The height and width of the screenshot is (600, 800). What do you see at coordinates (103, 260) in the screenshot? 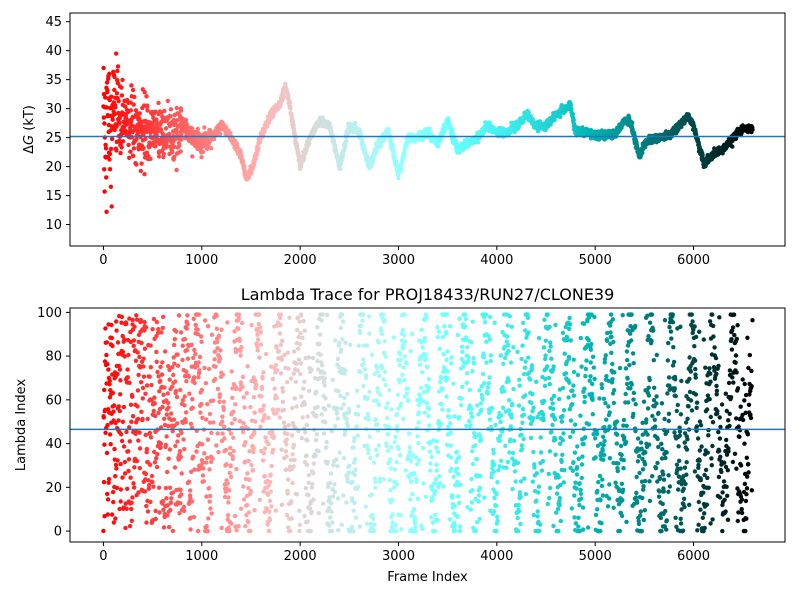
I see `x-tick-label: 0` at bounding box center [103, 260].